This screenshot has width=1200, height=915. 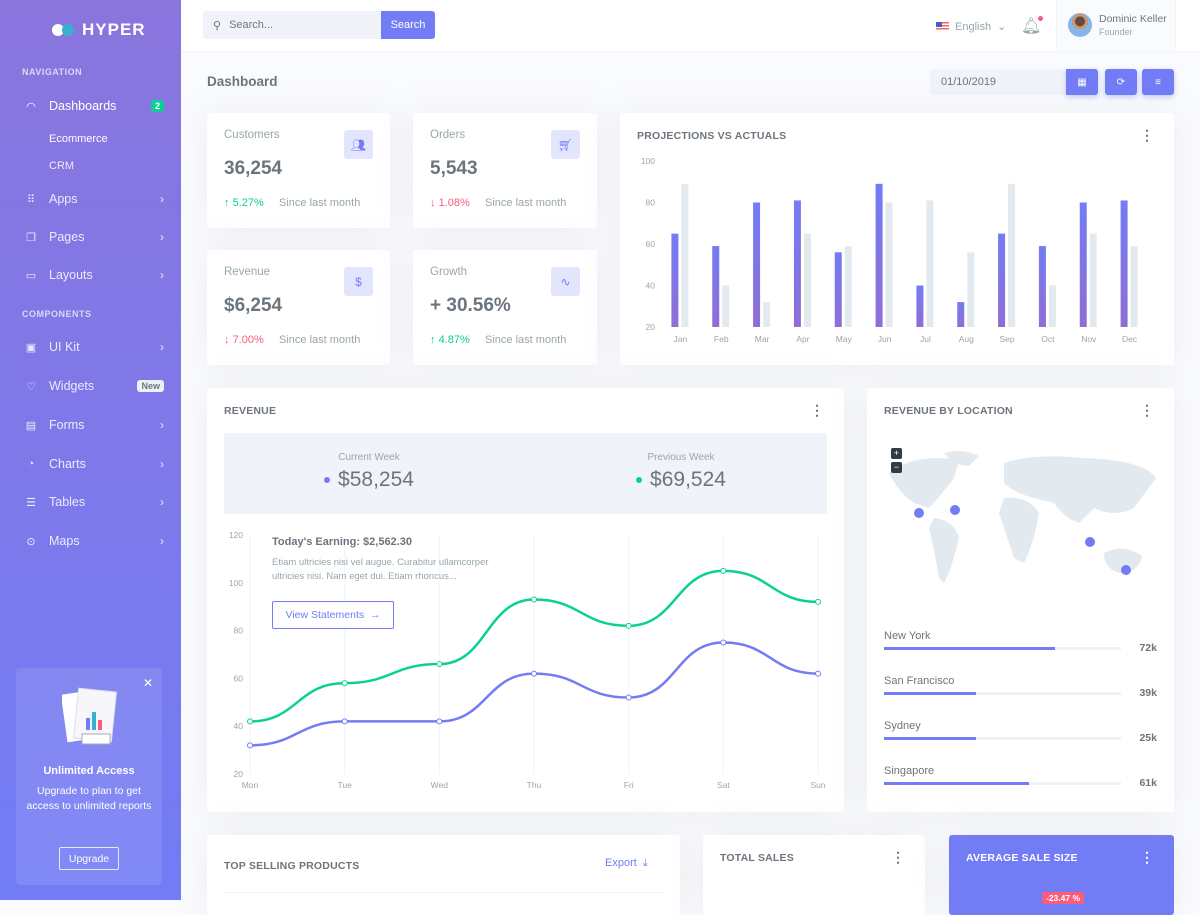 What do you see at coordinates (94, 464) in the screenshot?
I see `sidebar-item-charts: ◔ Charts ›` at bounding box center [94, 464].